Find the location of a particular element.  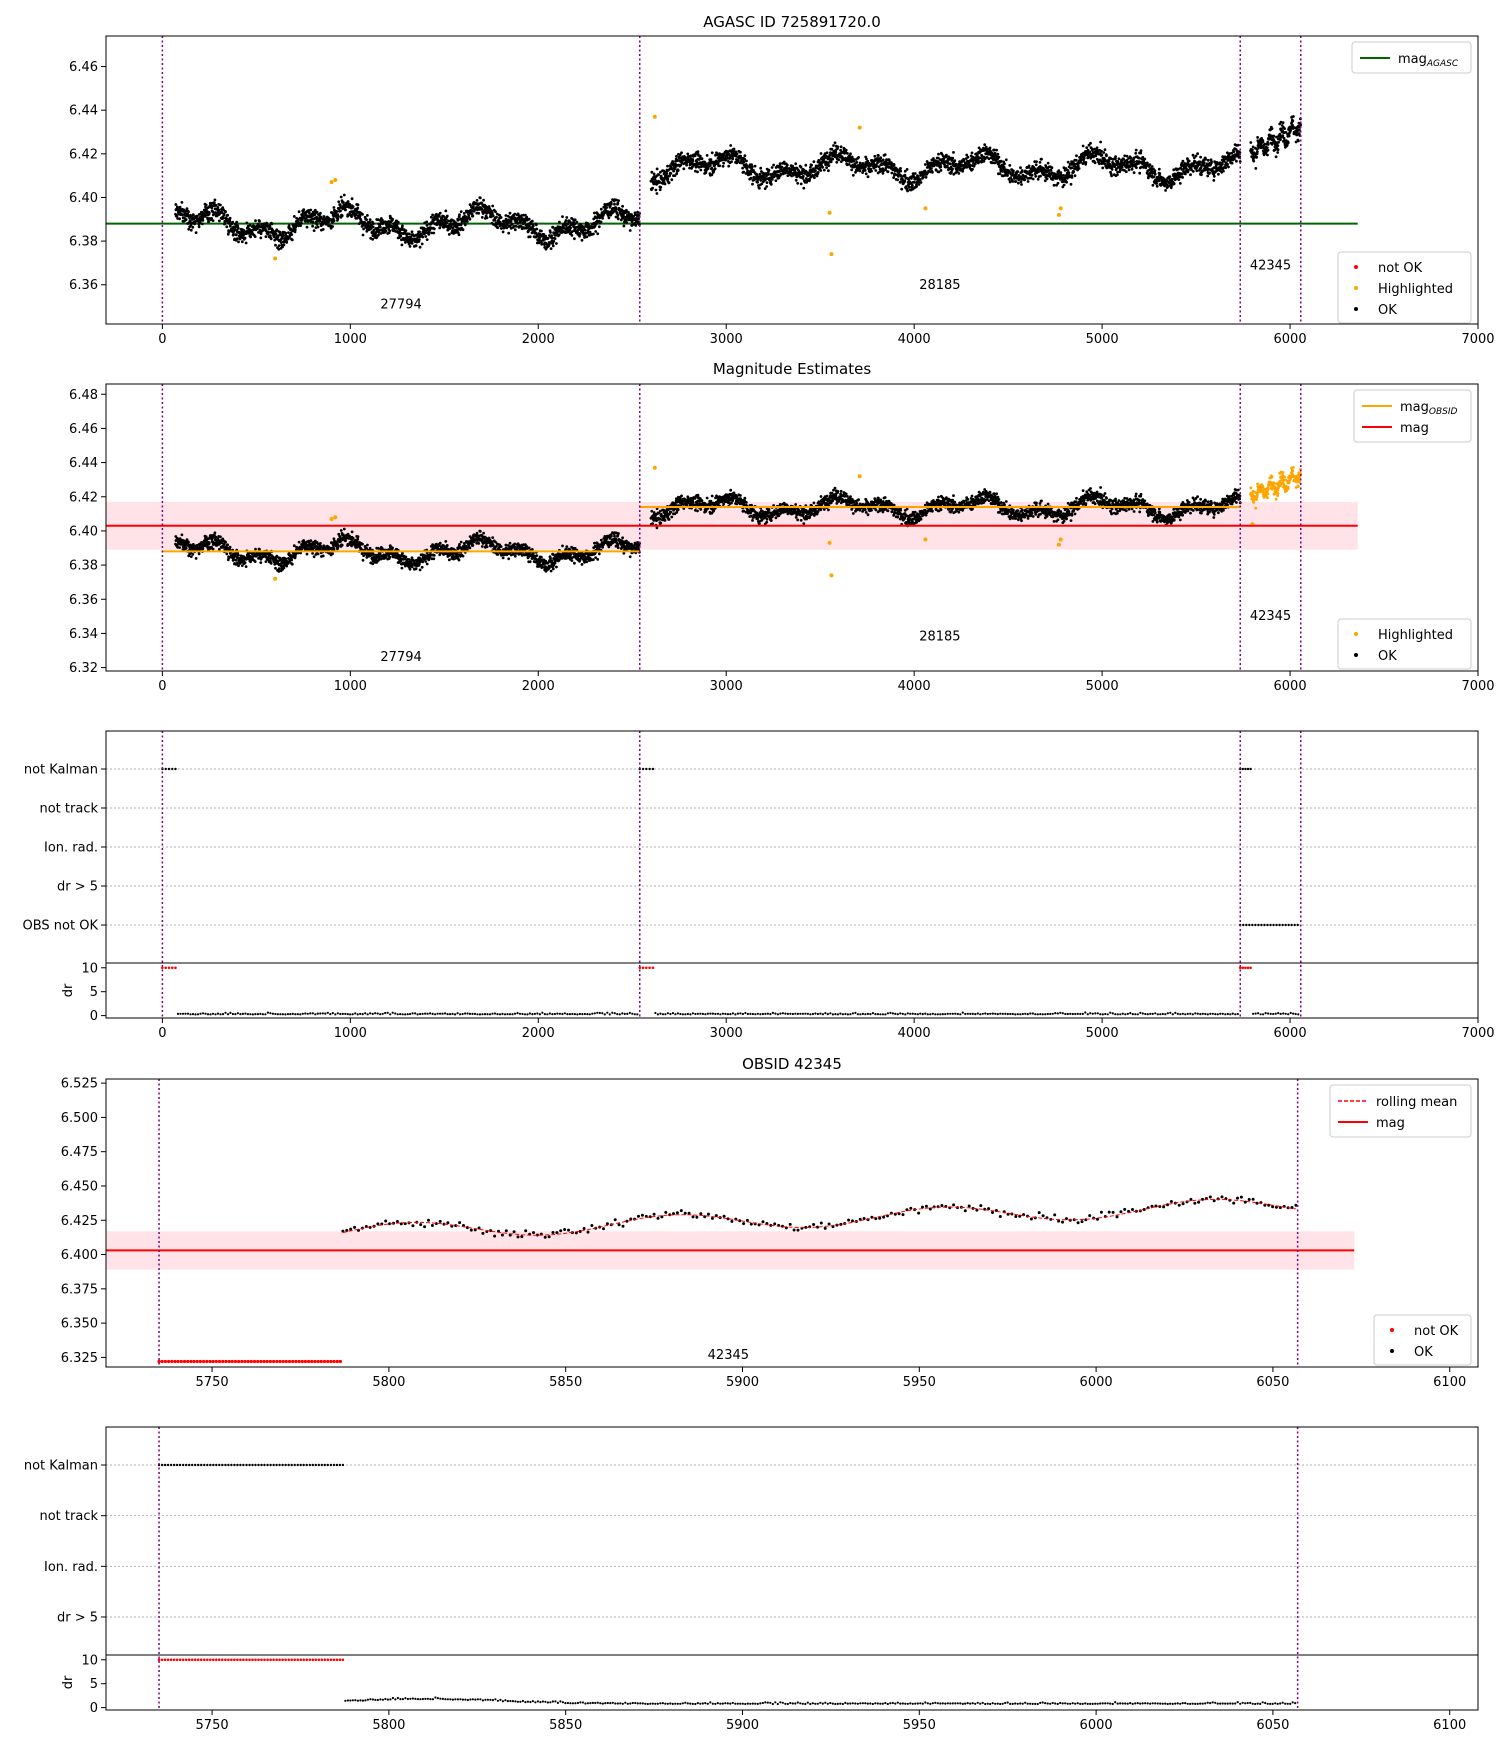

dr-axis-label: dr is located at coordinates (68, 990).